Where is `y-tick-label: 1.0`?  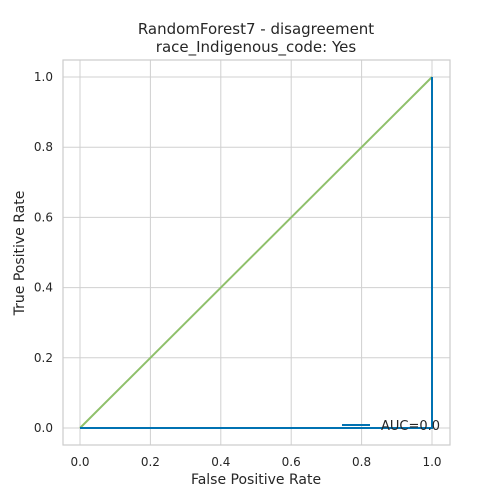 y-tick-label: 1.0 is located at coordinates (43, 77).